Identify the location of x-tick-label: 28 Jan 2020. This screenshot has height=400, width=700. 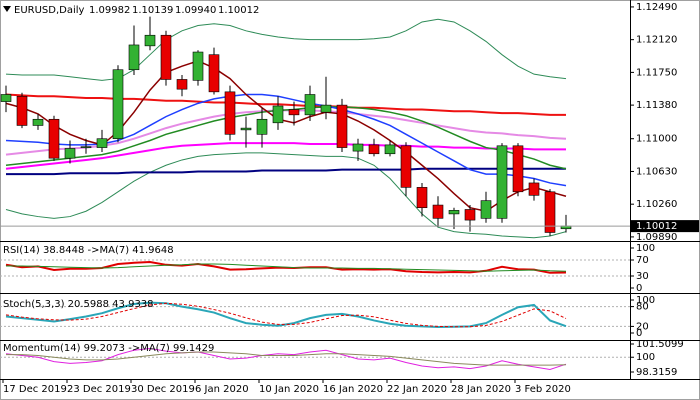
(481, 389).